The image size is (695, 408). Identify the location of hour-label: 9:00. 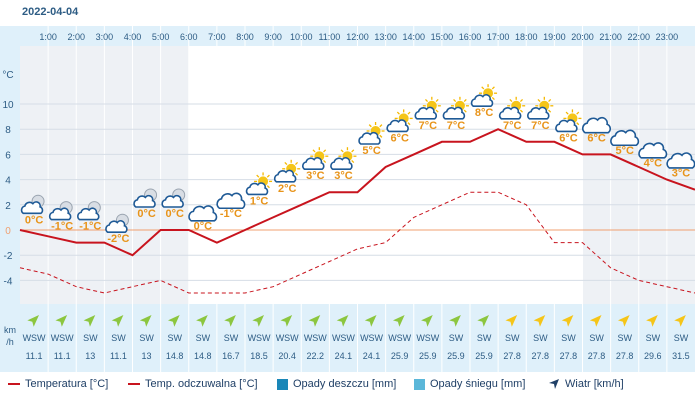
(273, 37).